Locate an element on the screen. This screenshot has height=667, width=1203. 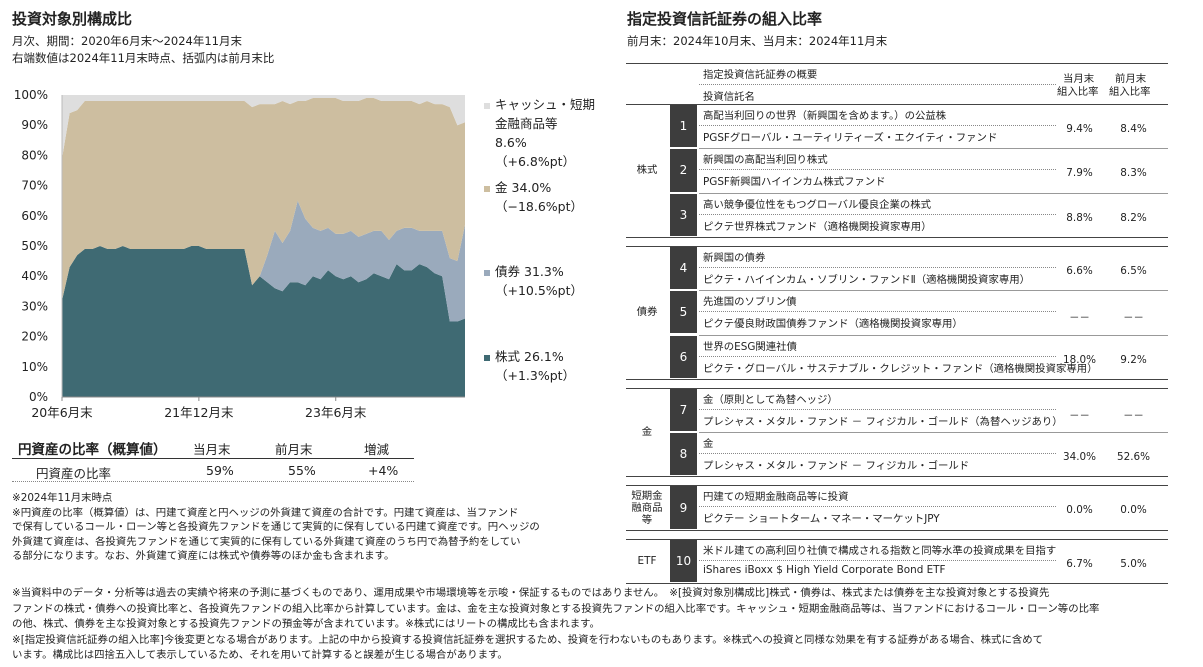
legend-bond-change: （+10.5%pt） is located at coordinates (539, 290).